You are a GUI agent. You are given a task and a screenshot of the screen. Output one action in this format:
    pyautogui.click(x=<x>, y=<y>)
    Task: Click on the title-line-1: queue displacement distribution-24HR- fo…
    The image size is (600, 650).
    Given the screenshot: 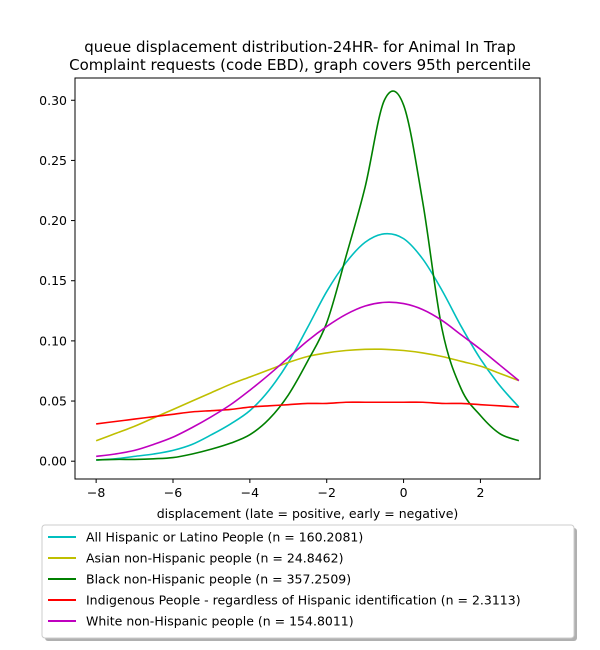 What is the action you would take?
    pyautogui.click(x=299, y=47)
    